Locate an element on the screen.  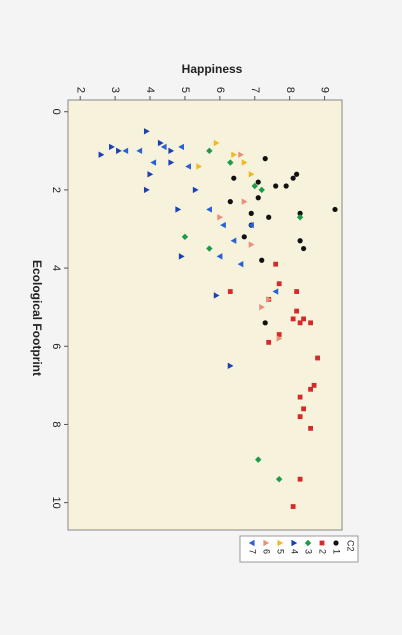
legend-label: 1 is located at coordinates (337, 551).